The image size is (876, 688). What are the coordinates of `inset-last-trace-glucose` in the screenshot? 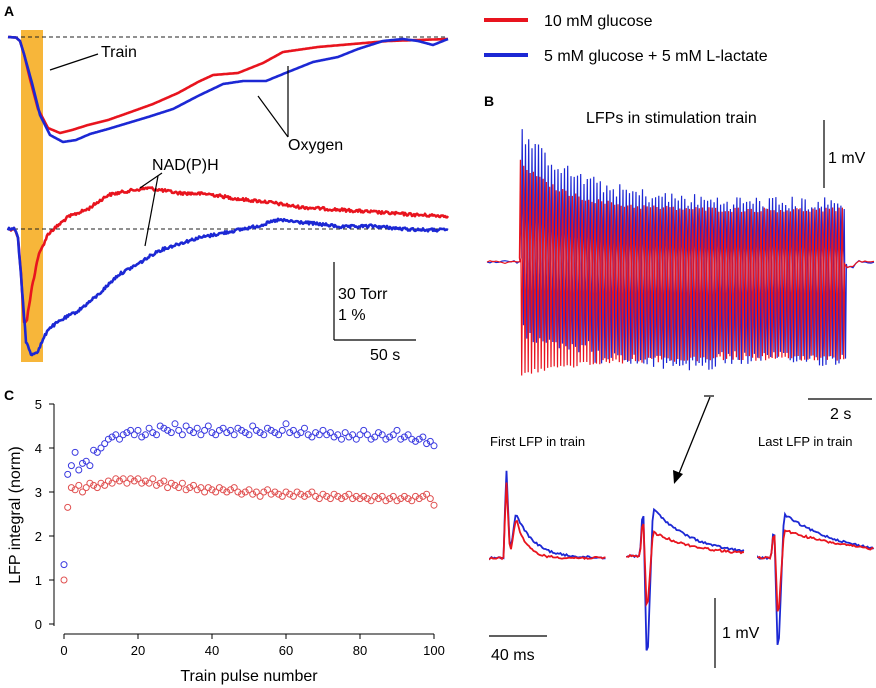 It's located at (815, 570).